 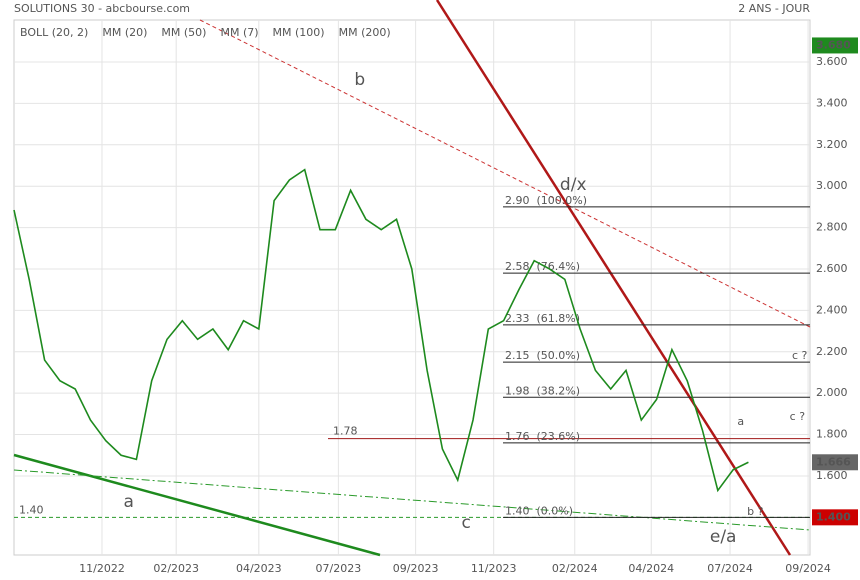 I want to click on y-tick-label: 2.400, so click(x=832, y=309).